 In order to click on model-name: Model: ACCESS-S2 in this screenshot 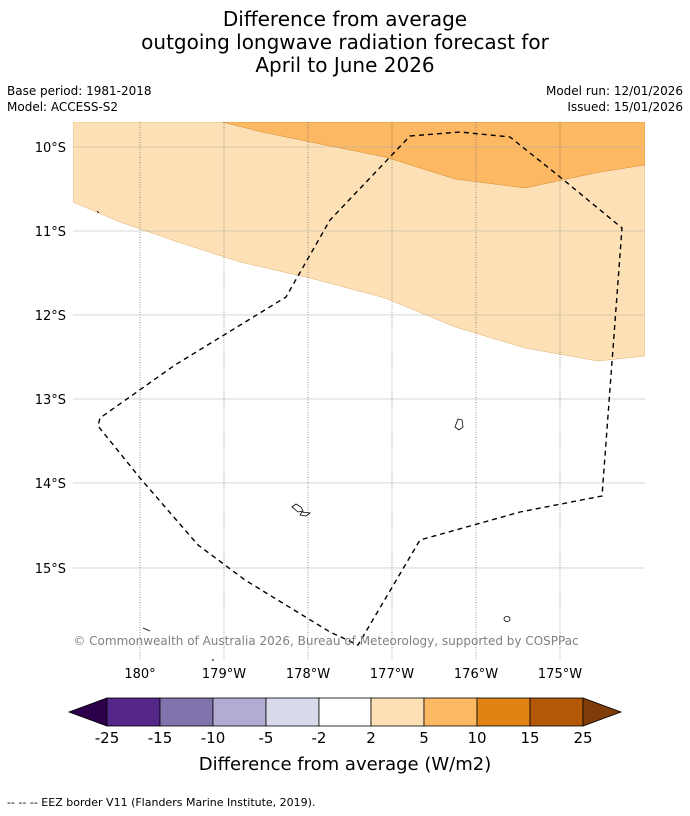, I will do `click(63, 107)`.